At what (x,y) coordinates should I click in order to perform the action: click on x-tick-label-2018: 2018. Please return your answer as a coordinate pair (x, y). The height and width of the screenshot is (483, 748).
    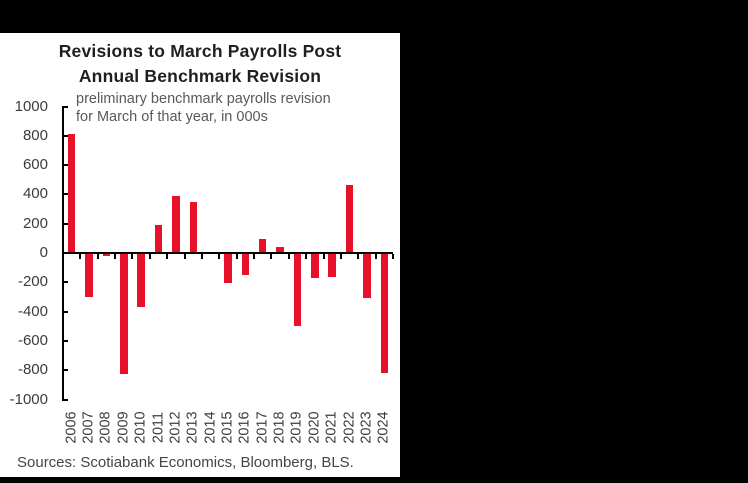
    Looking at the image, I should click on (279, 427).